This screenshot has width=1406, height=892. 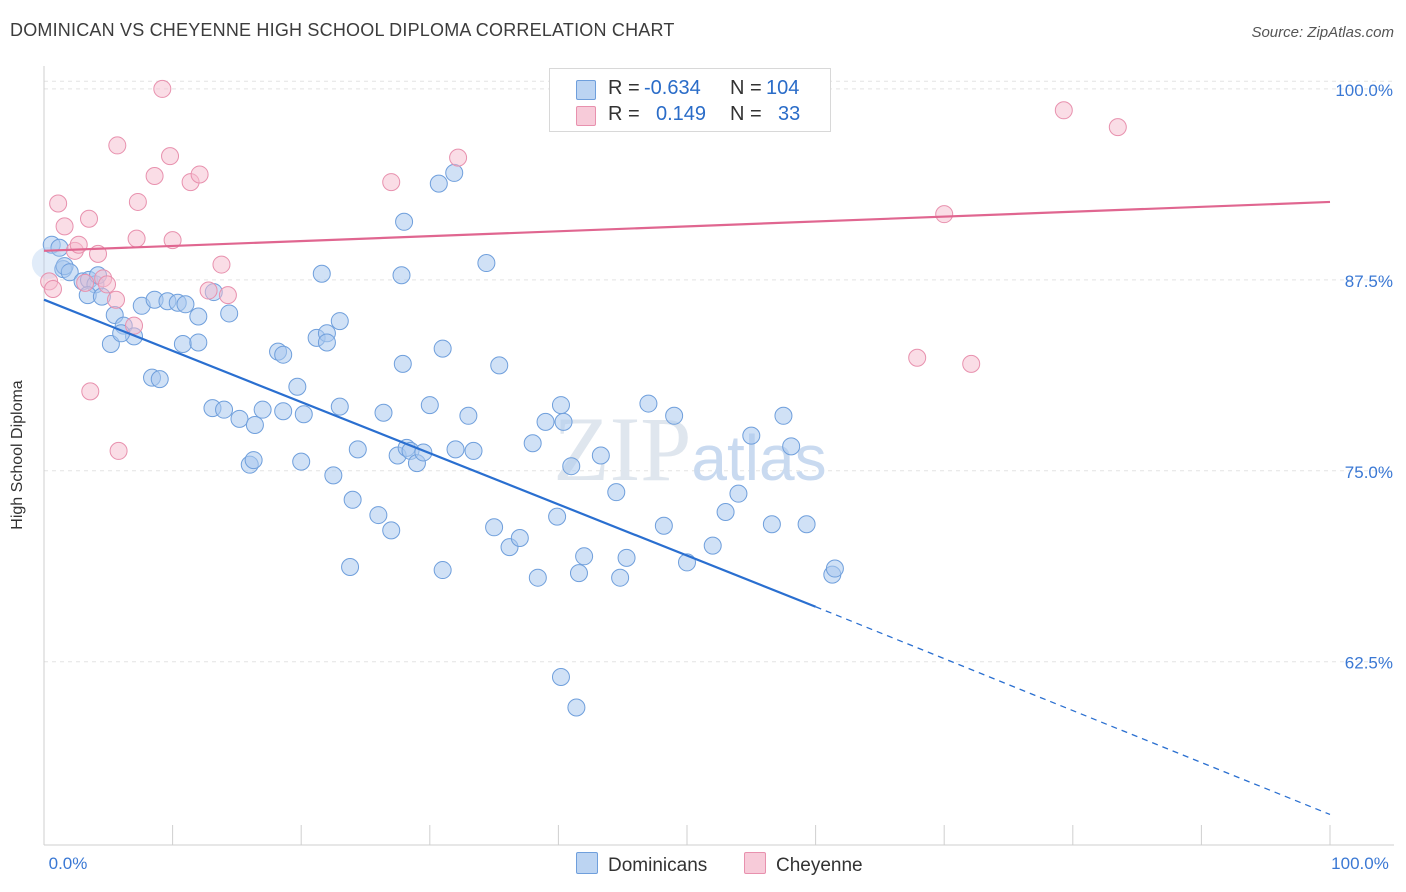 I want to click on r-value: 0.149, so click(x=681, y=114).